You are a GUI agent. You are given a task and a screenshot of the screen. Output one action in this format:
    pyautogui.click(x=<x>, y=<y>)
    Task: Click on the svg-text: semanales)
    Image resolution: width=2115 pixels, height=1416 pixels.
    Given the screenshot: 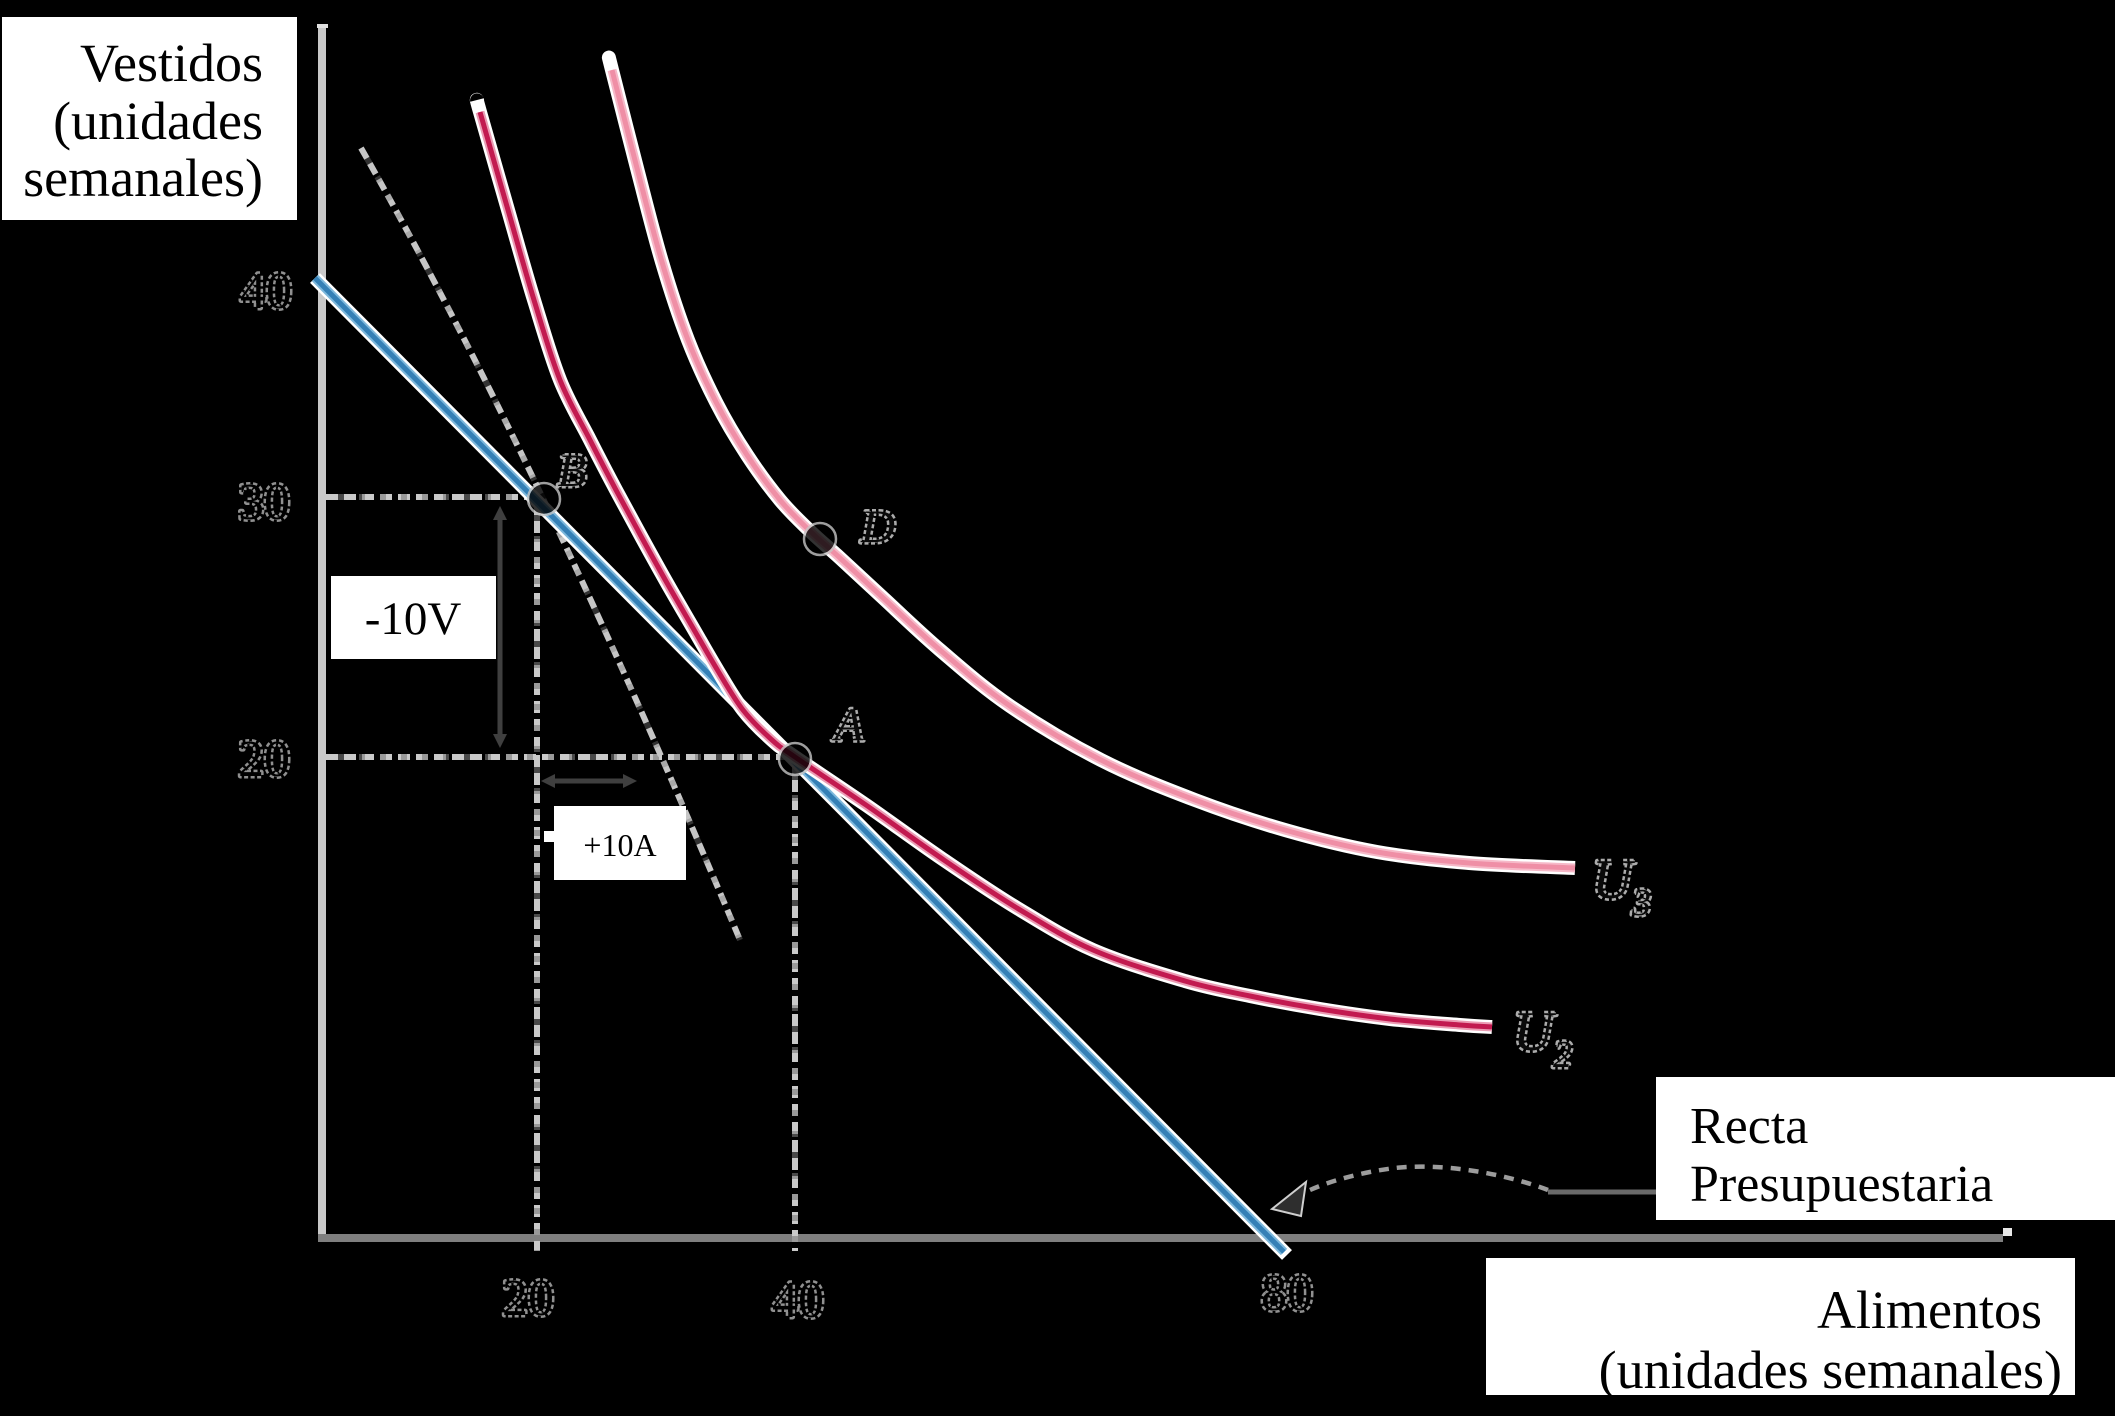 What is the action you would take?
    pyautogui.click(x=143, y=178)
    